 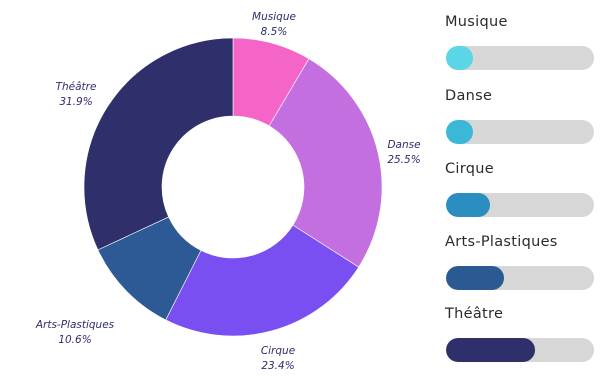 I want to click on slice-label: Théâtre, so click(x=76, y=87).